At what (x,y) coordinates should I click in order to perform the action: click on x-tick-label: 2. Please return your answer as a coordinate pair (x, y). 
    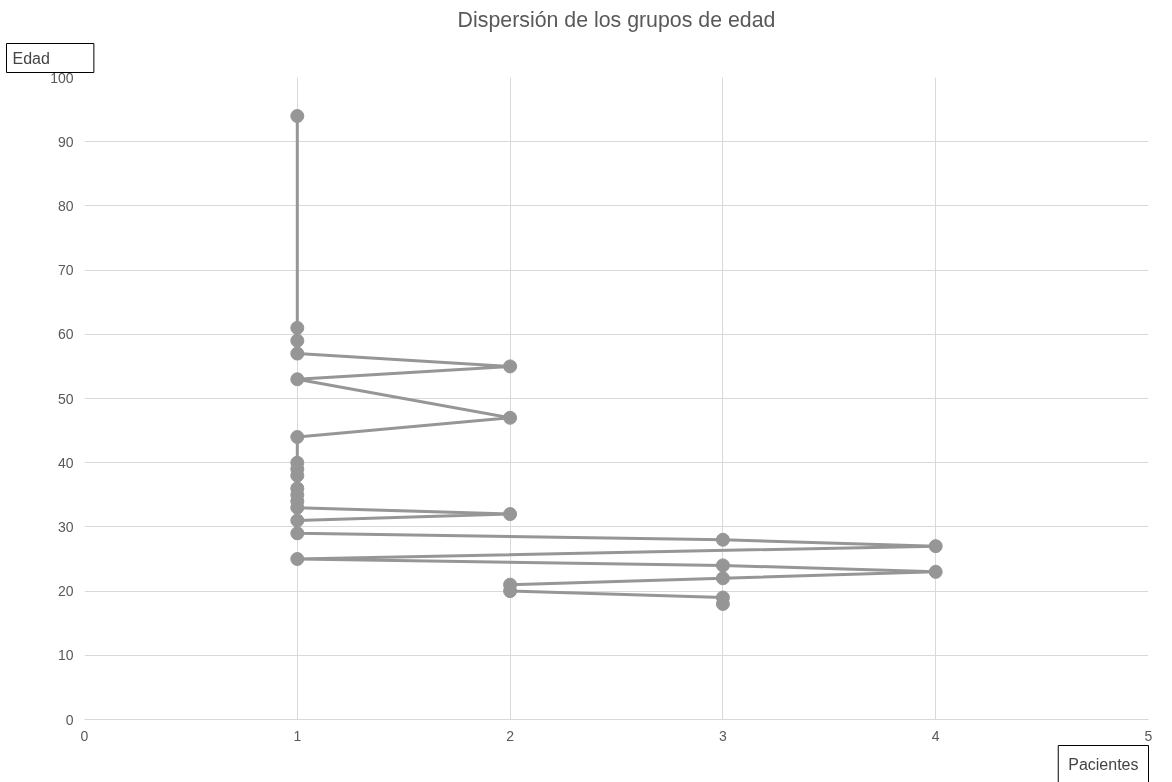
    Looking at the image, I should click on (510, 735).